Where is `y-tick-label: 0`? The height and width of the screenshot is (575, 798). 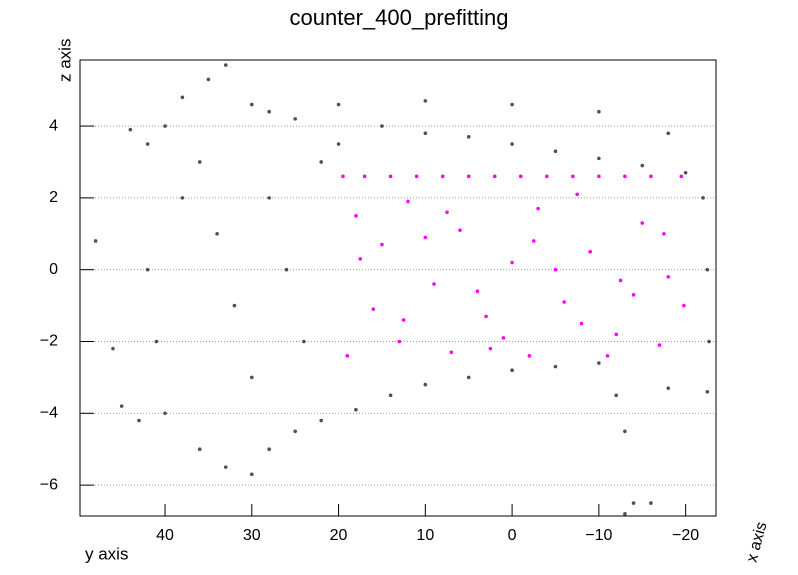
y-tick-label: 0 is located at coordinates (53, 269).